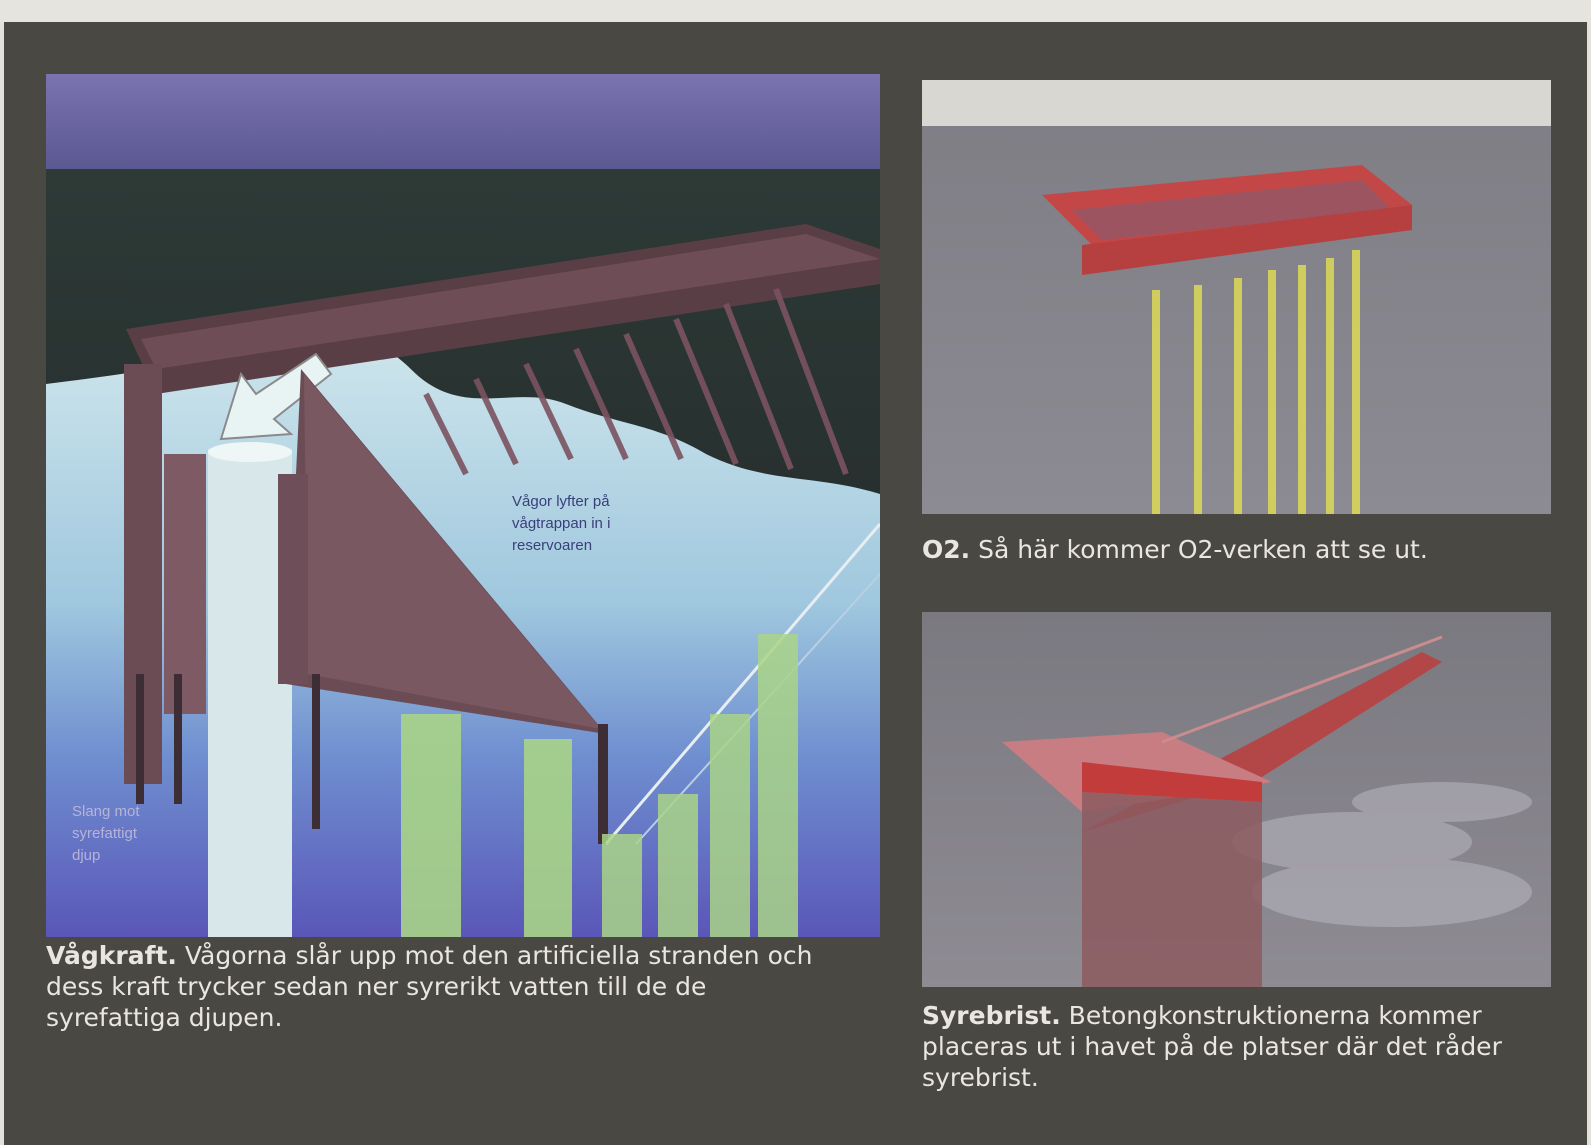 The image size is (1591, 1145). What do you see at coordinates (552, 545) in the screenshot?
I see `waves-label-line-3: reservoaren` at bounding box center [552, 545].